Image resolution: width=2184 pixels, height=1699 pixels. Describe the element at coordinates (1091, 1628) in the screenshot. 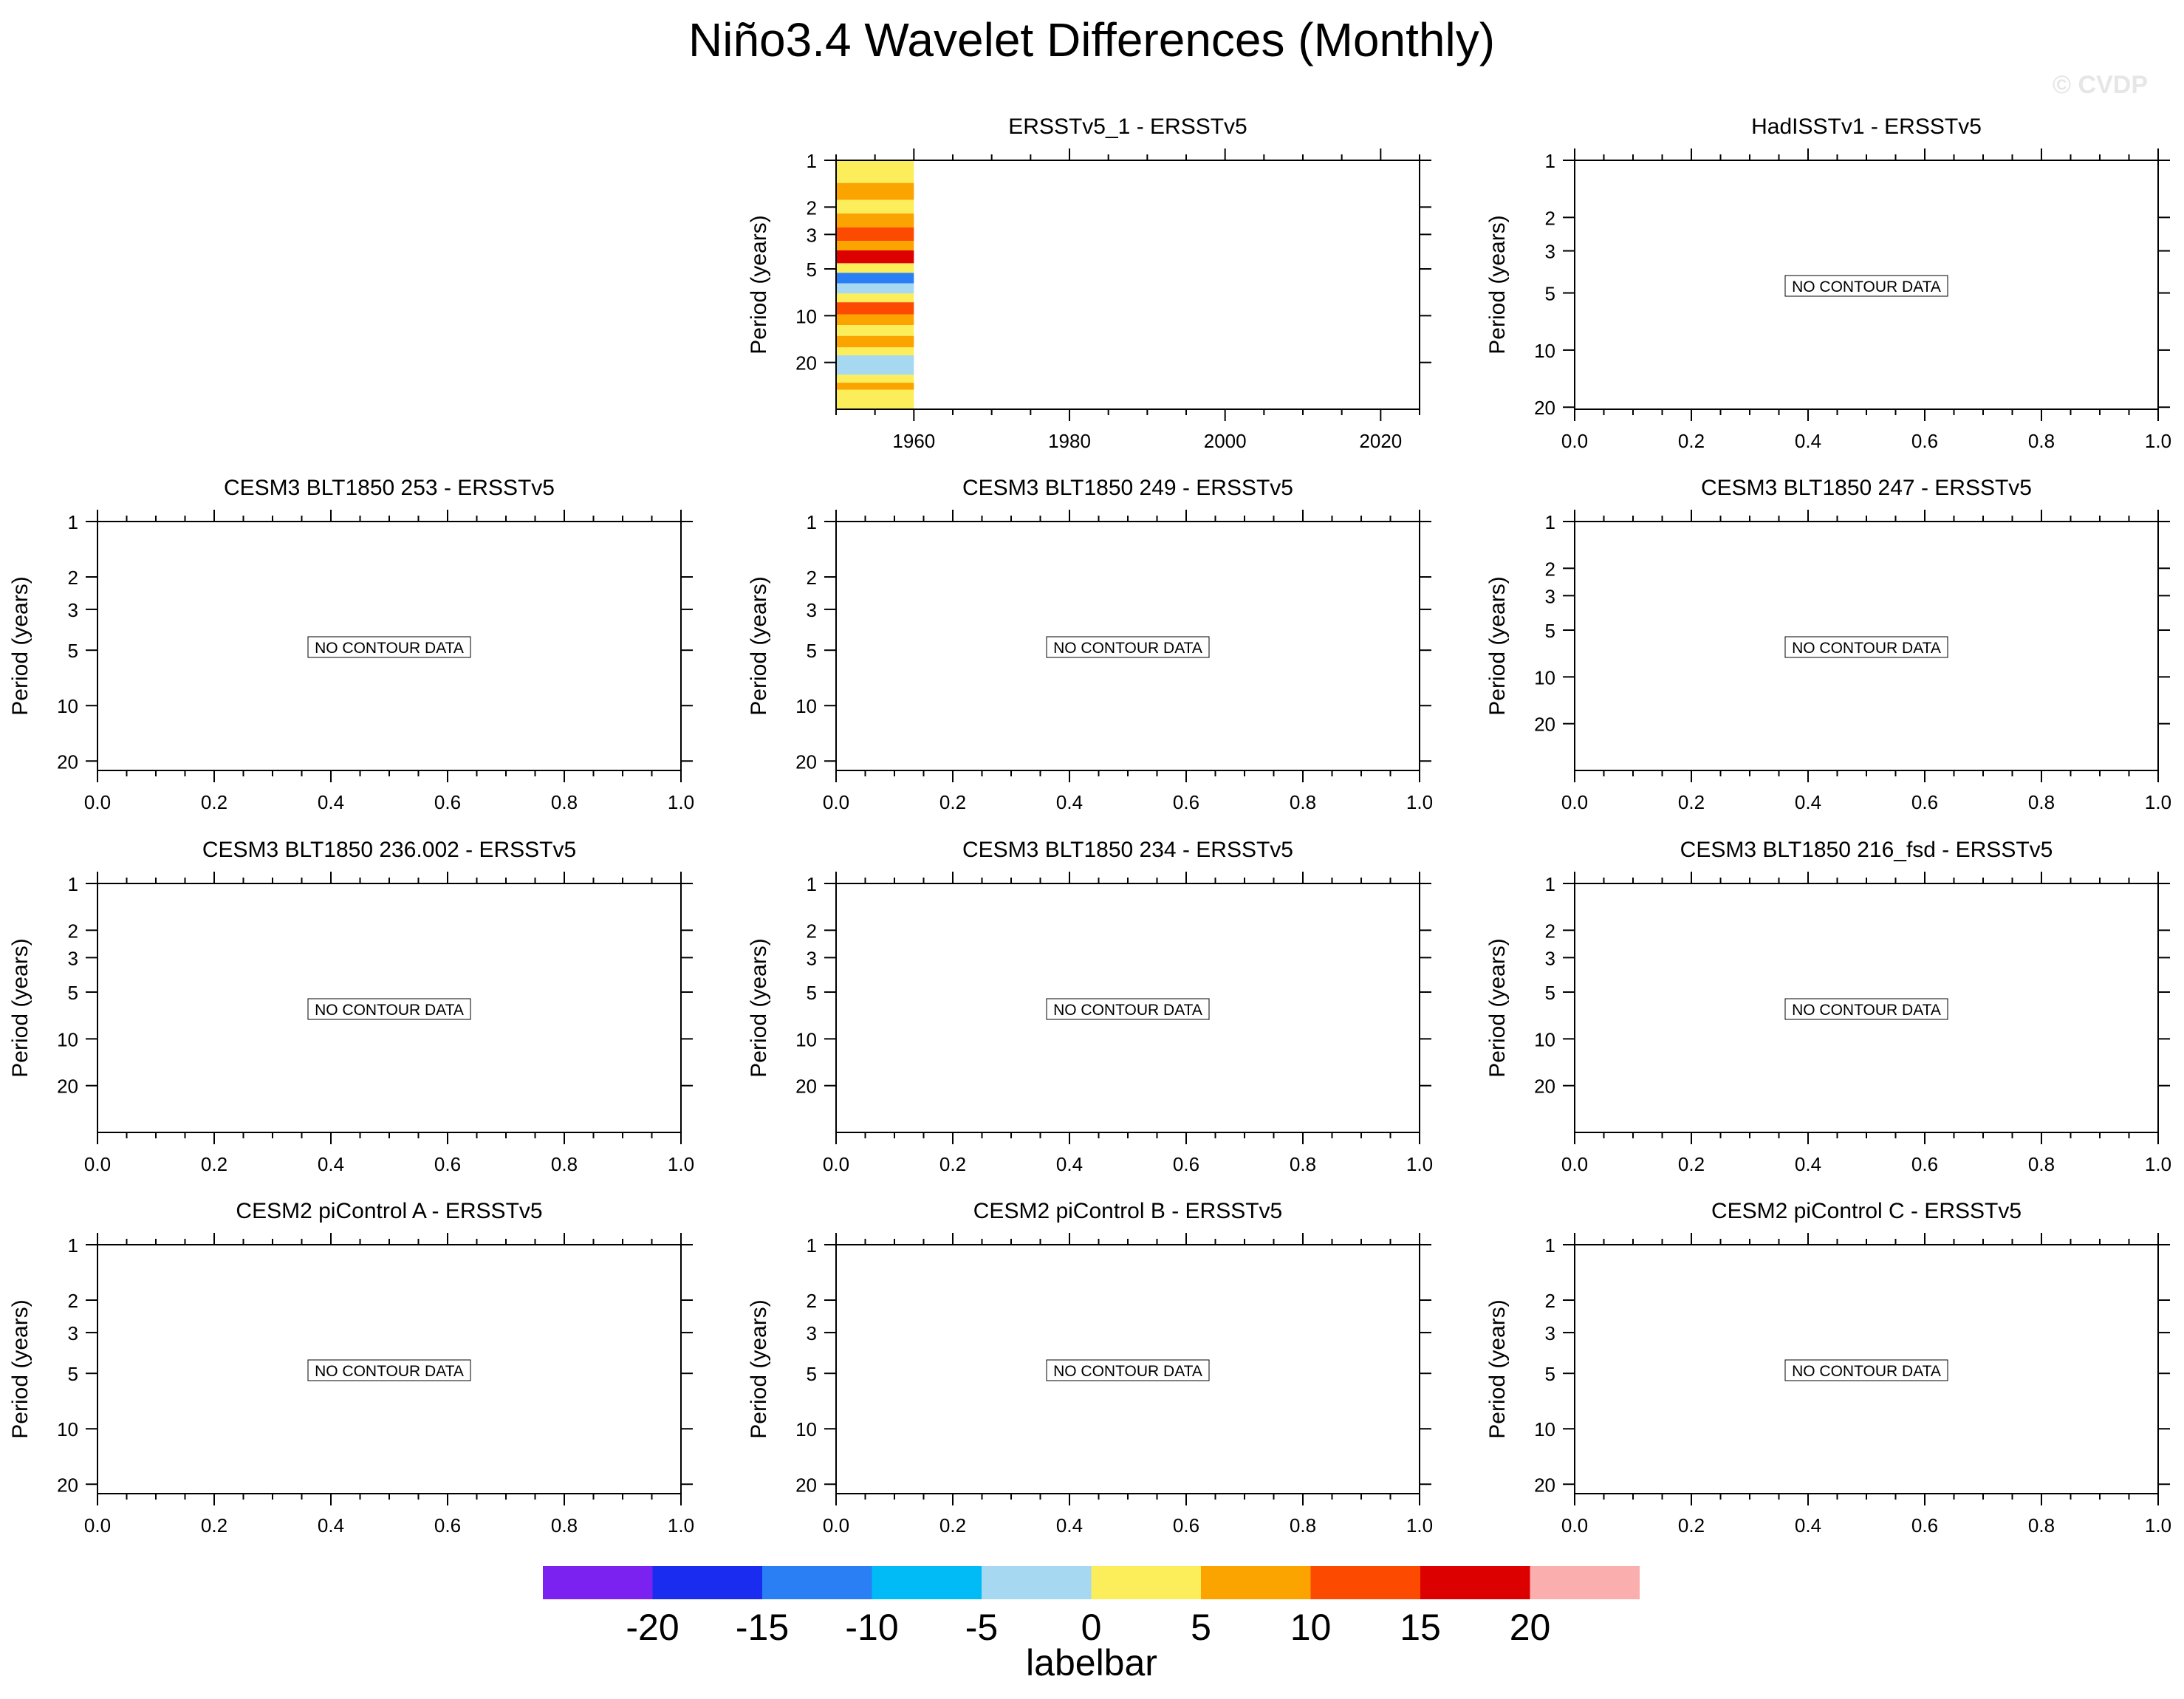

I see `colorbar-tick-label: 0` at that location.